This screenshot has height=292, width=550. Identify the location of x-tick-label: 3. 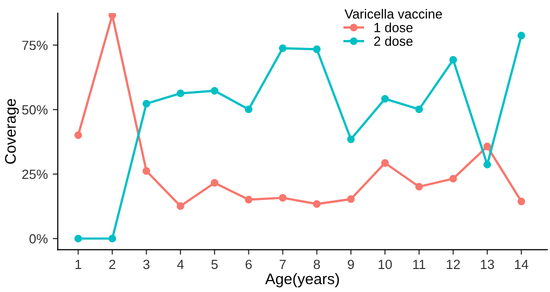
(146, 265).